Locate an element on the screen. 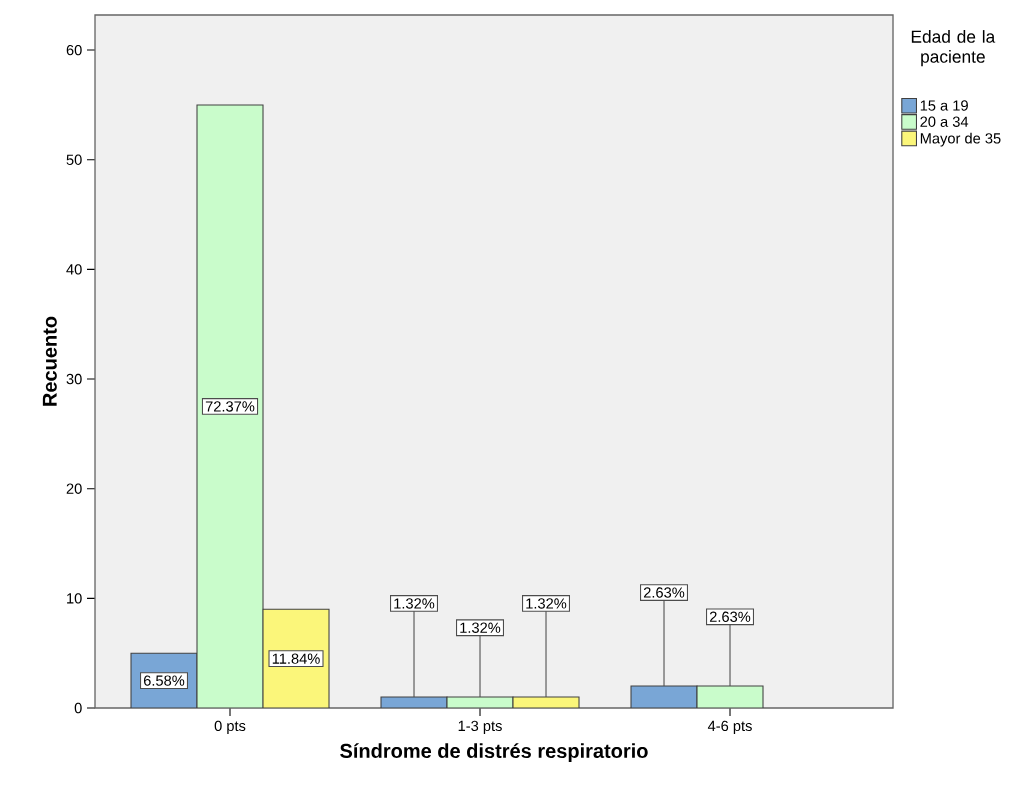 This screenshot has width=1013, height=794. annotation: 11.84% is located at coordinates (296, 658).